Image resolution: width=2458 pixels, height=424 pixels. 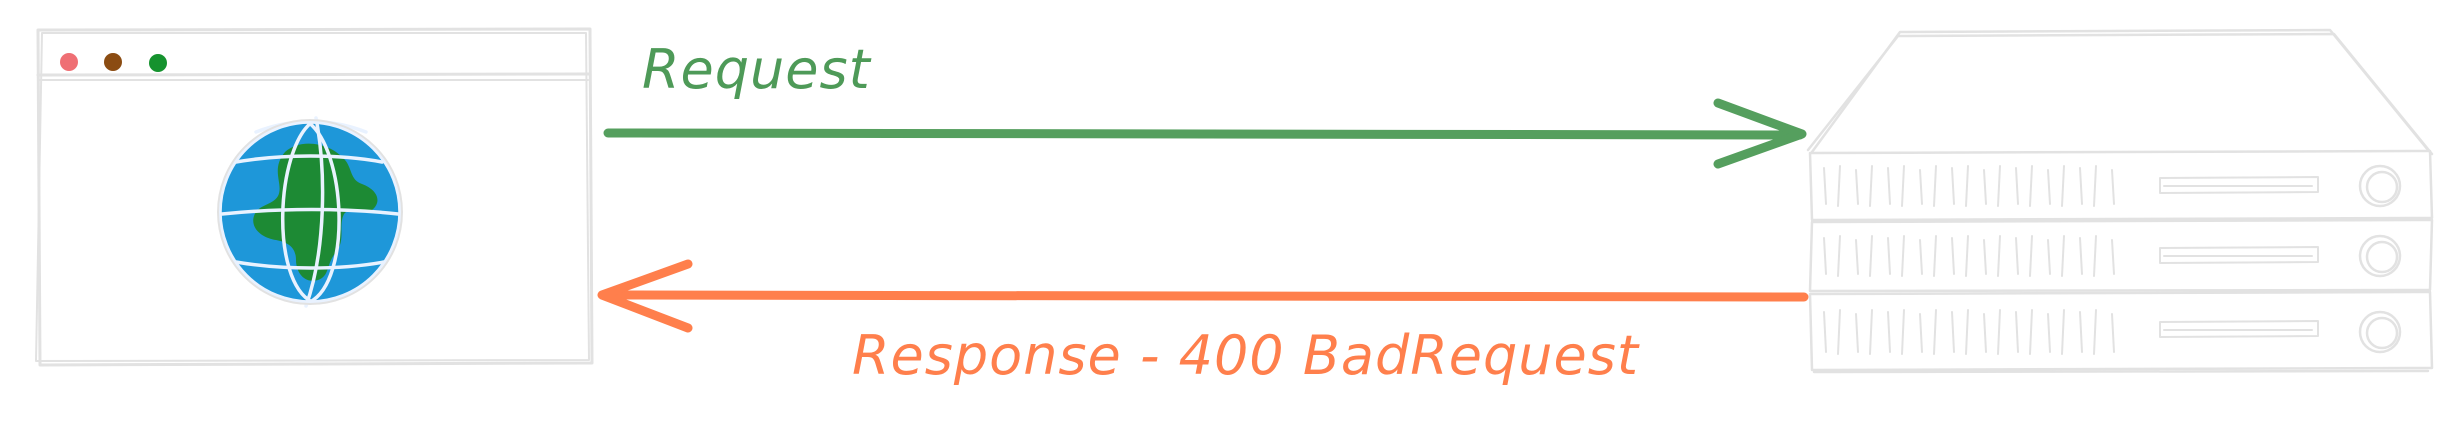 What do you see at coordinates (315, 212) in the screenshot?
I see `globe-landmass` at bounding box center [315, 212].